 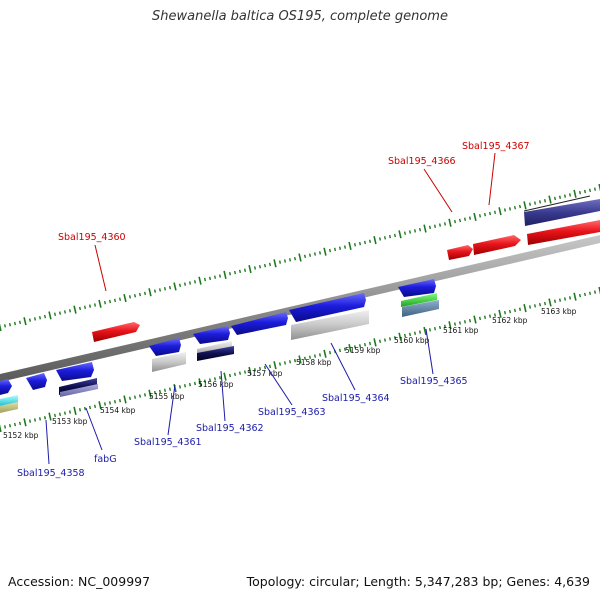 What do you see at coordinates (292, 412) in the screenshot?
I see `gene-label-sbal195-4363: Sbal195_4363` at bounding box center [292, 412].